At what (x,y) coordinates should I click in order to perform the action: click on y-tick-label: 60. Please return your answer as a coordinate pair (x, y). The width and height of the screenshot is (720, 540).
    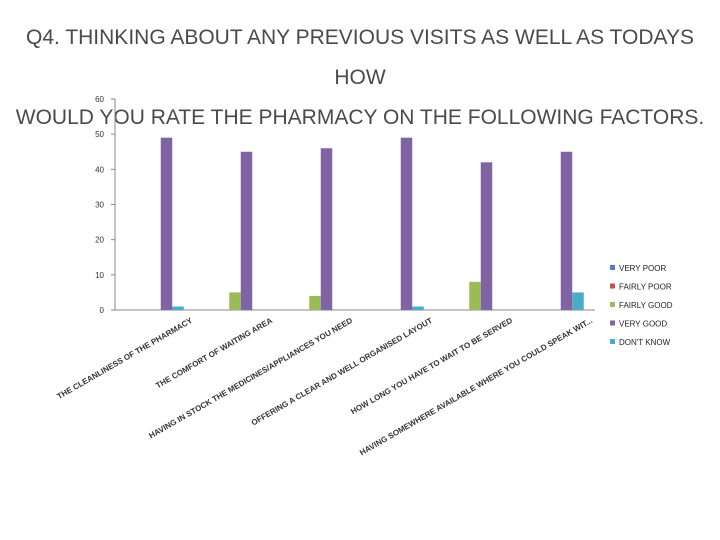
    Looking at the image, I should click on (99, 99).